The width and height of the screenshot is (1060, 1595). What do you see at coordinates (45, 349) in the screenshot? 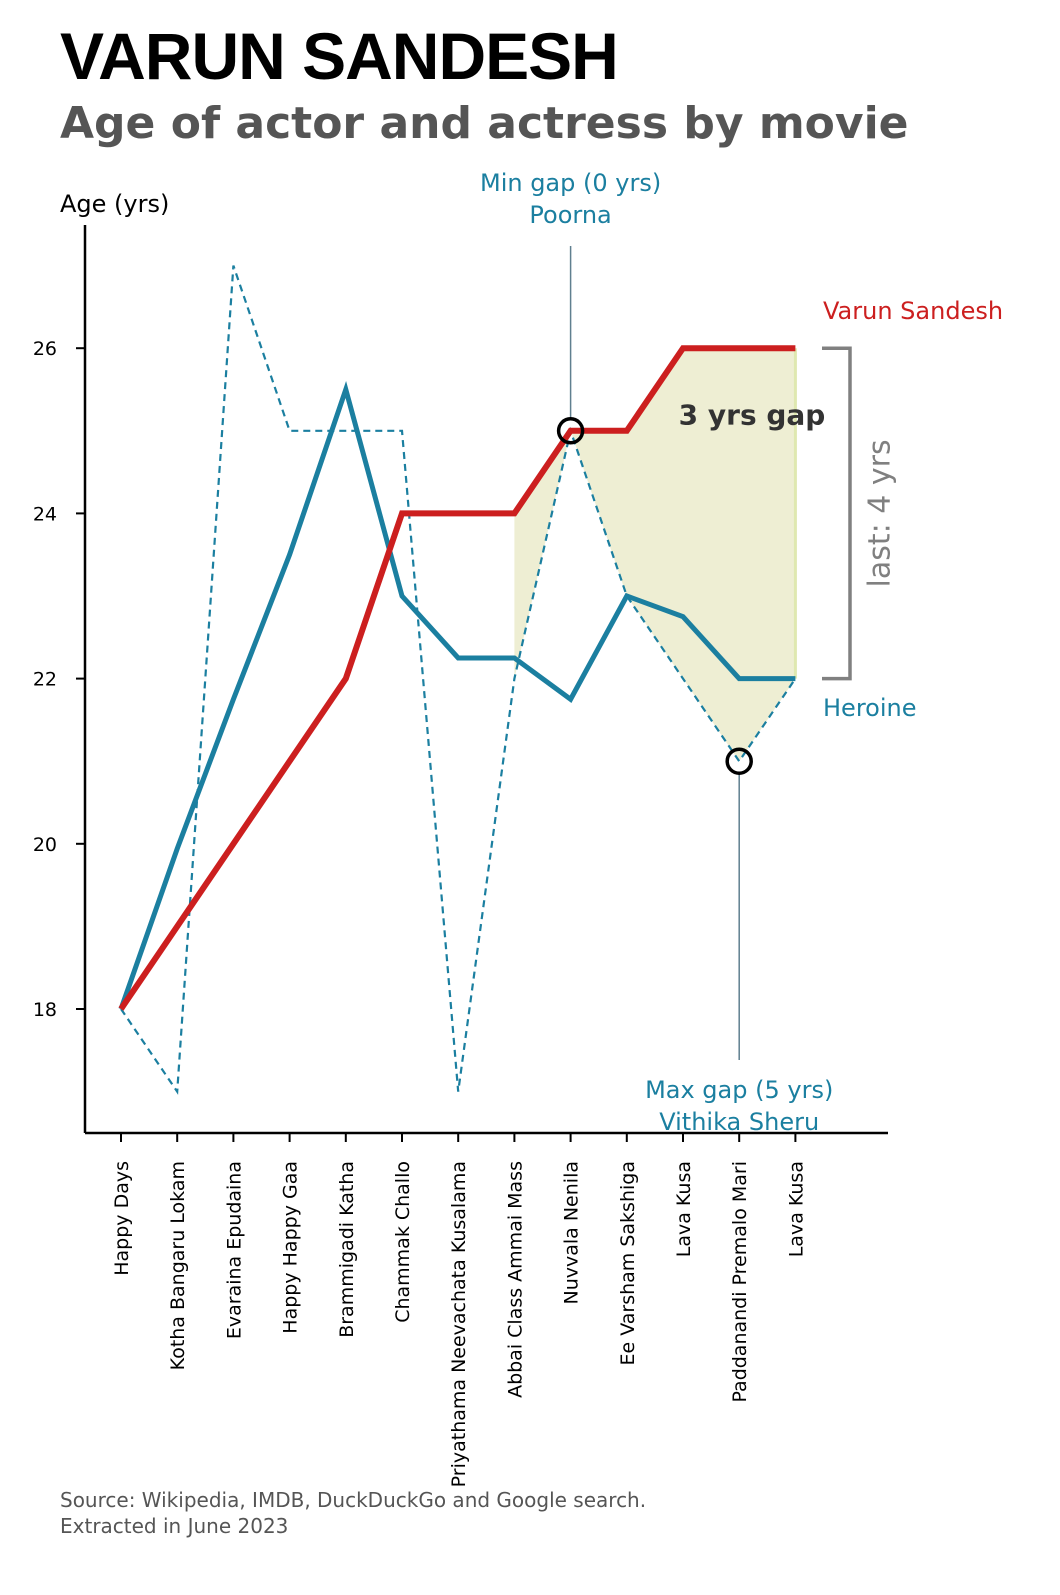
I see `y-tick-label: 26` at bounding box center [45, 349].